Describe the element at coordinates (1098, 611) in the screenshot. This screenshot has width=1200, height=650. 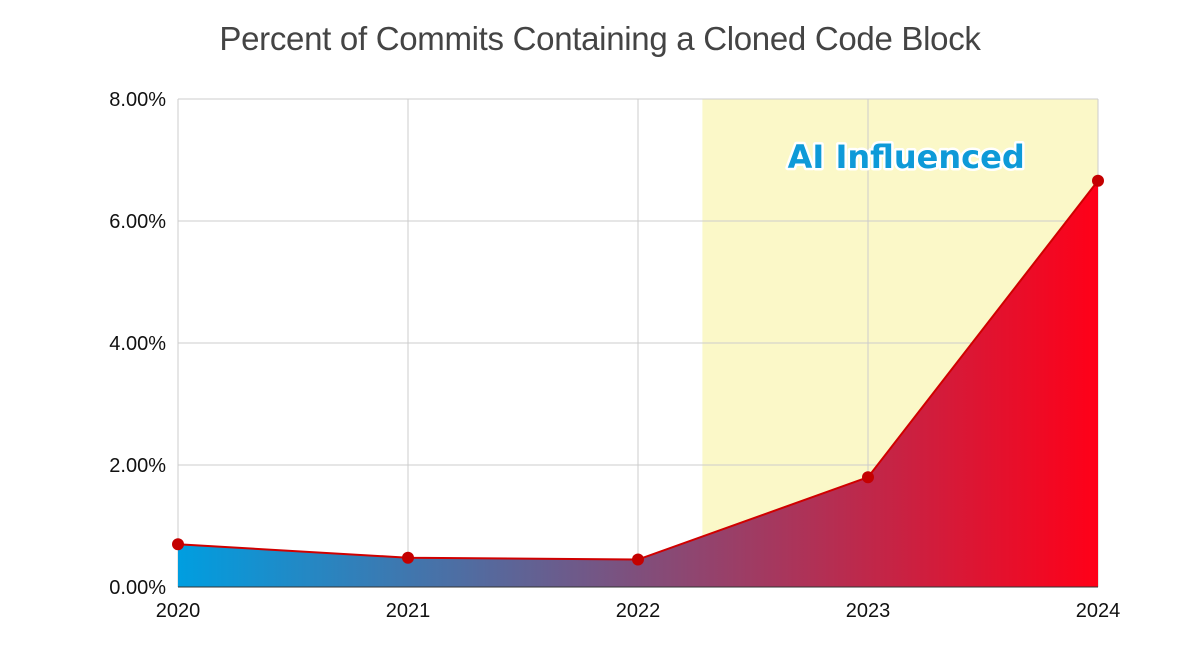
I see `x-tick-label: 2024` at that location.